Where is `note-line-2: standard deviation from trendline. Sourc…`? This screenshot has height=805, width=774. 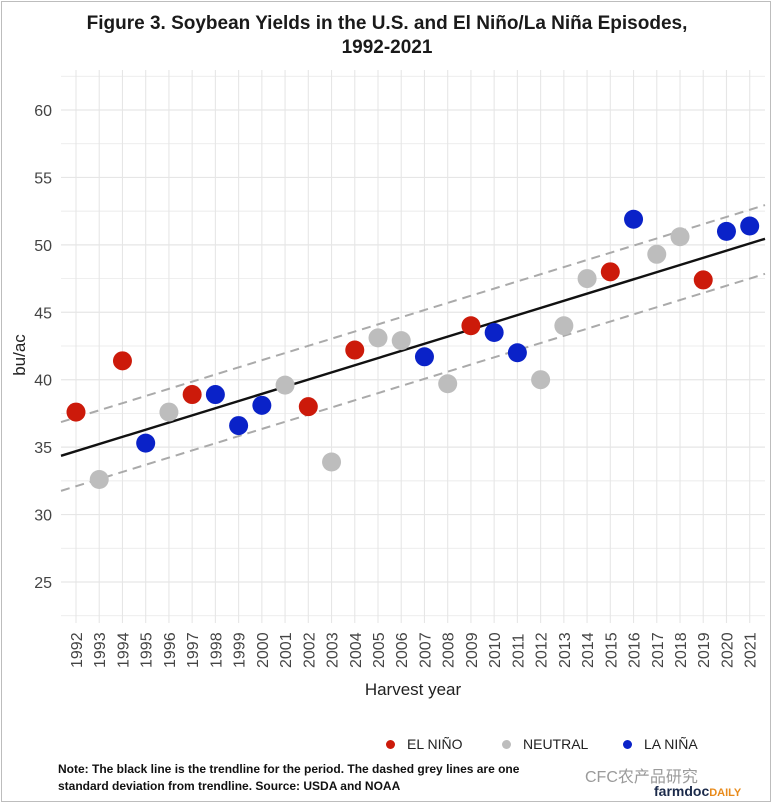
note-line-2: standard deviation from trendline. Sourc… is located at coordinates (229, 786).